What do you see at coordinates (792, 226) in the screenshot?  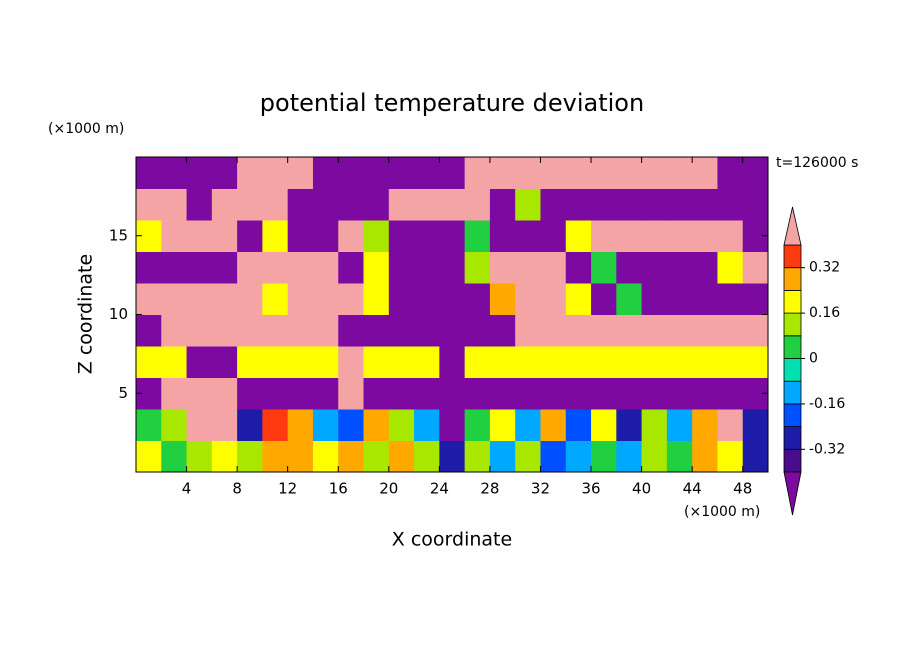 I see `colorbar-triangle-high` at bounding box center [792, 226].